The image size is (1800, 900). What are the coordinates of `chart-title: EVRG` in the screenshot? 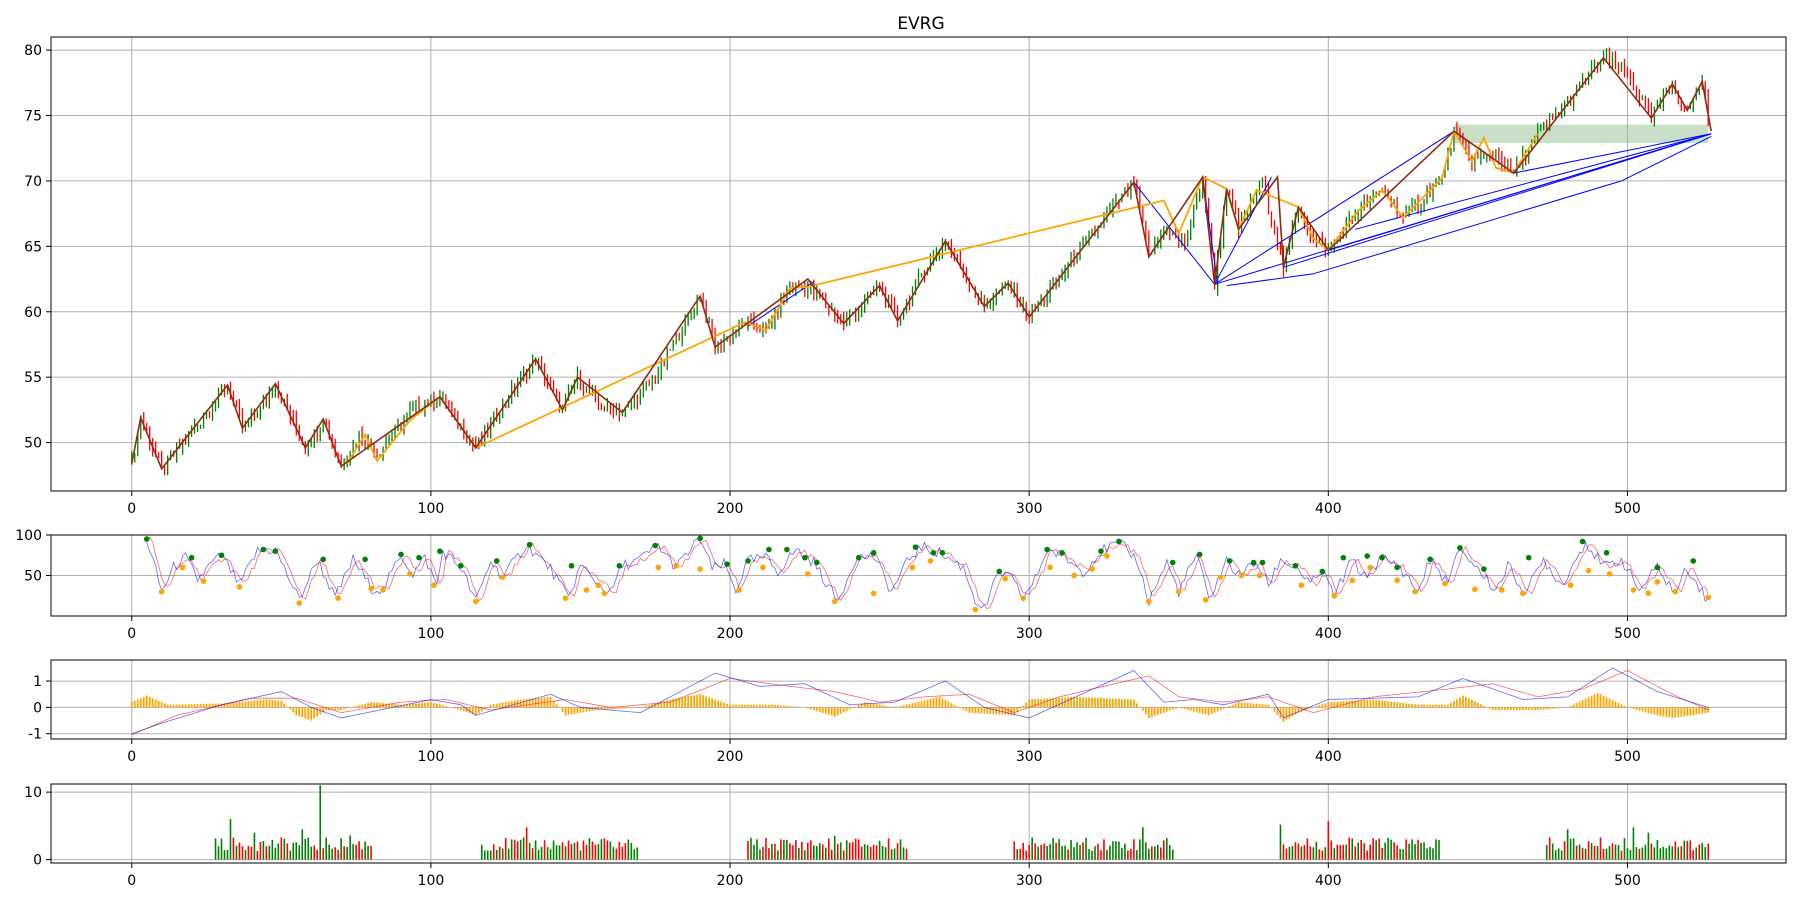 It's located at (920, 24).